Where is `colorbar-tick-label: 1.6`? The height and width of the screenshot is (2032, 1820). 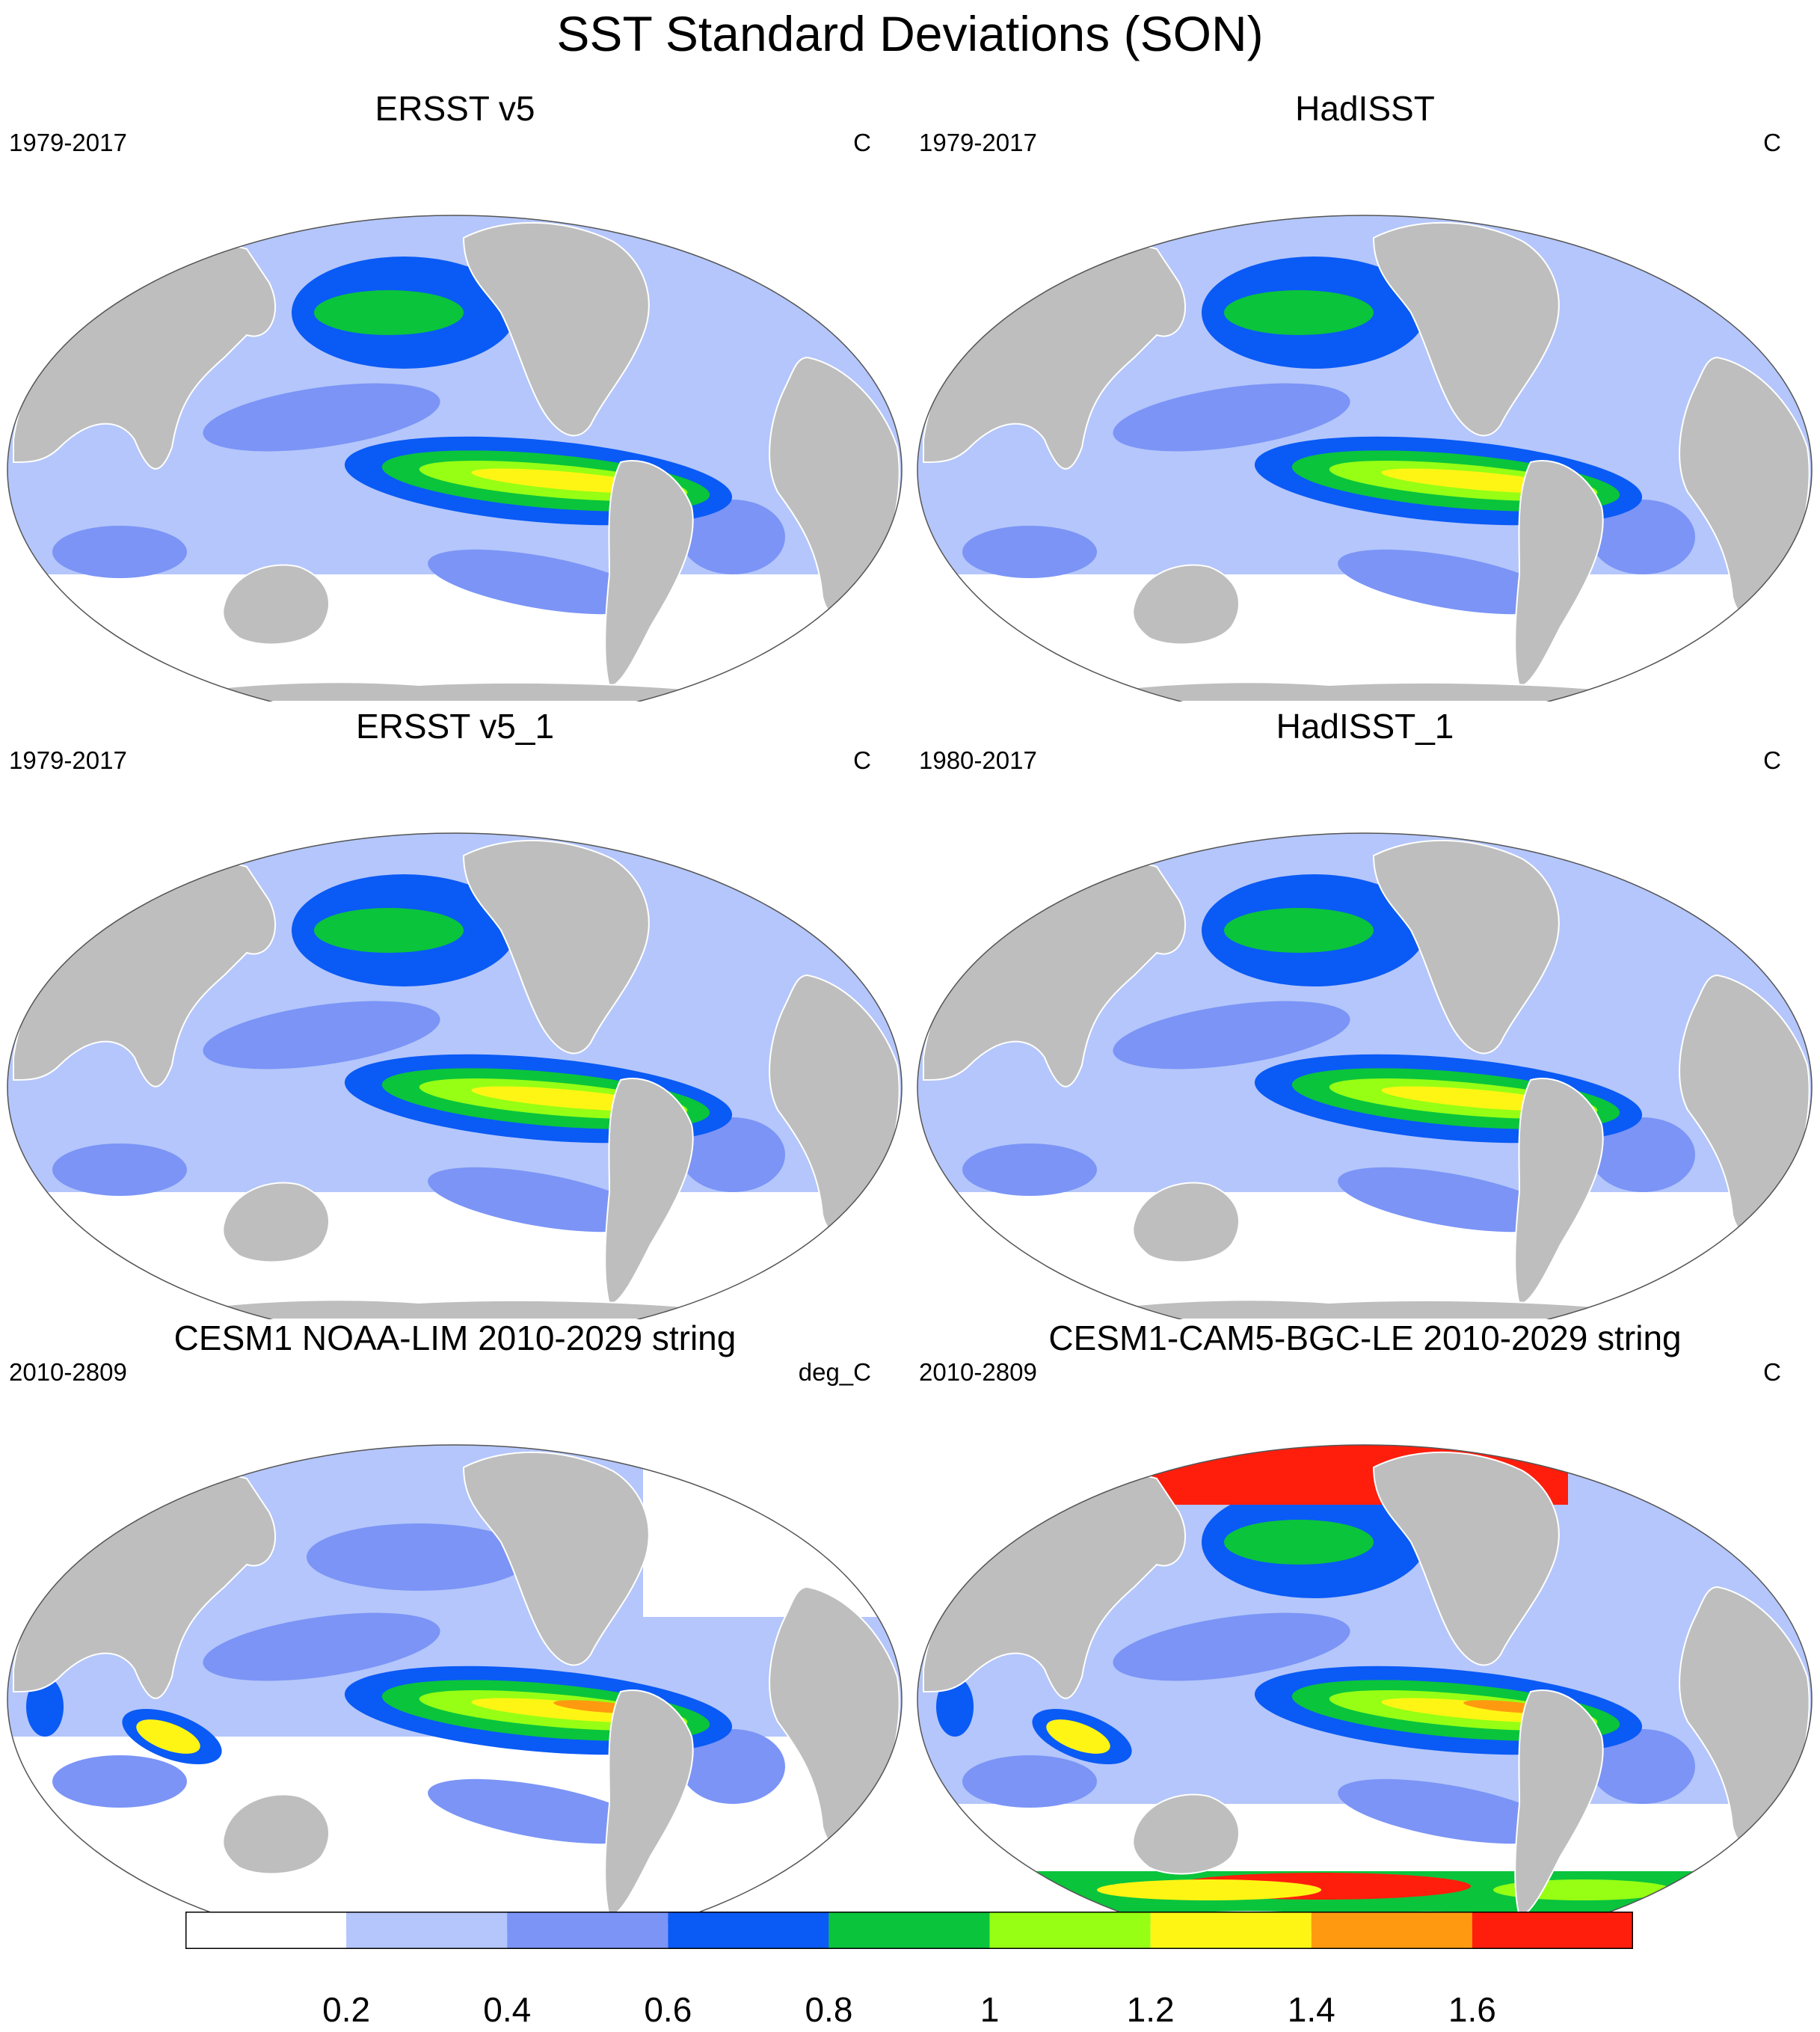 colorbar-tick-label: 1.6 is located at coordinates (1472, 2009).